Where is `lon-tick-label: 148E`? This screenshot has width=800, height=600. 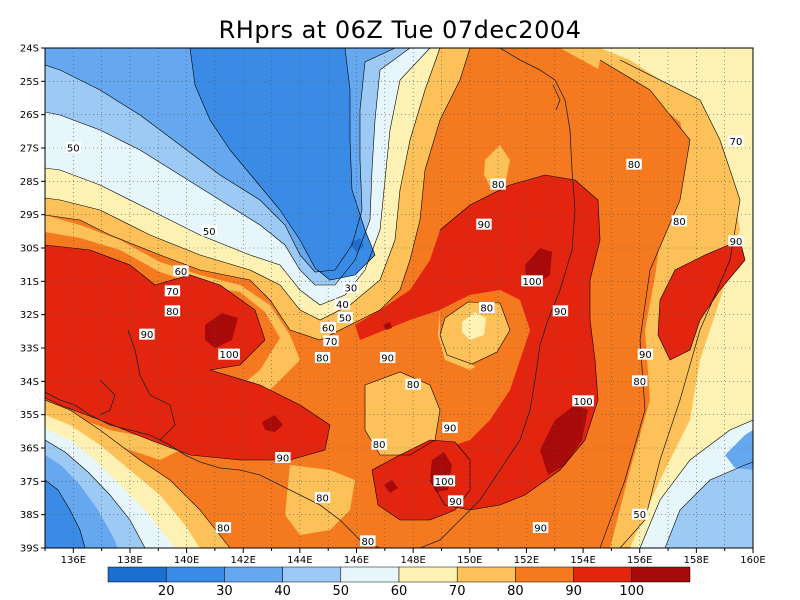
lon-tick-label: 148E is located at coordinates (412, 560).